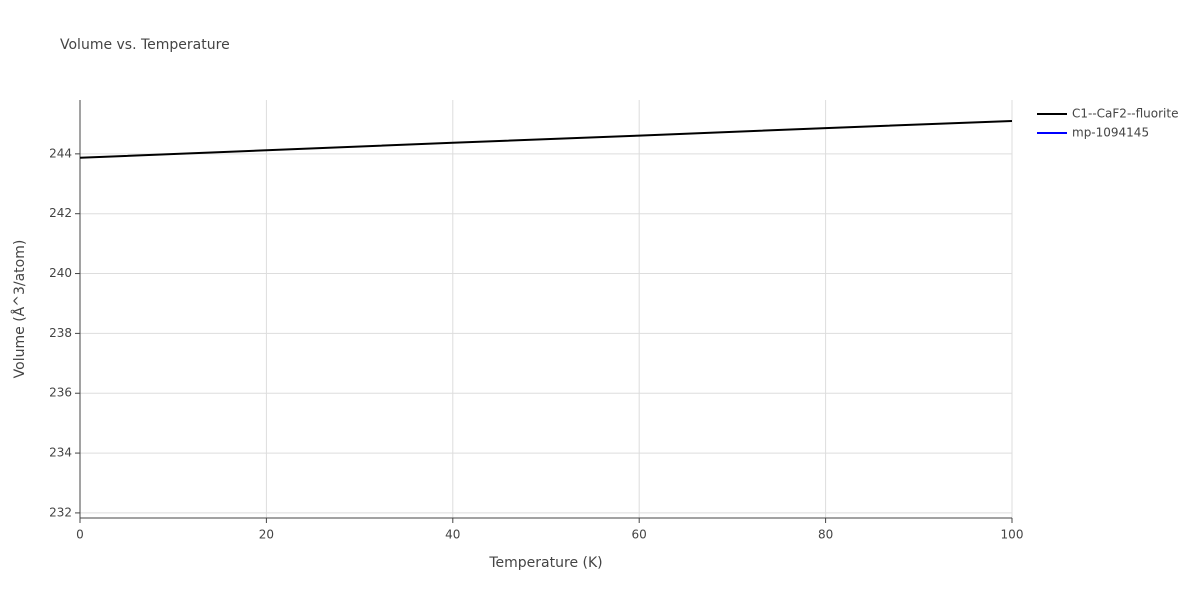 The height and width of the screenshot is (600, 1200). I want to click on x-tick-label: 100, so click(1012, 535).